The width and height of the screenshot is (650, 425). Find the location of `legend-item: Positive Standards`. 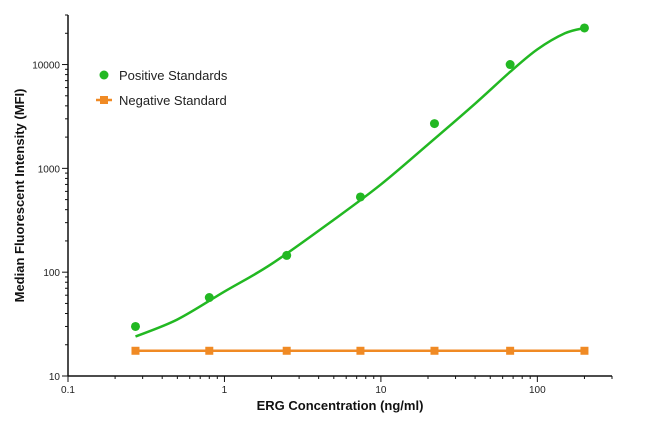

legend-item: Positive Standards is located at coordinates (163, 75).